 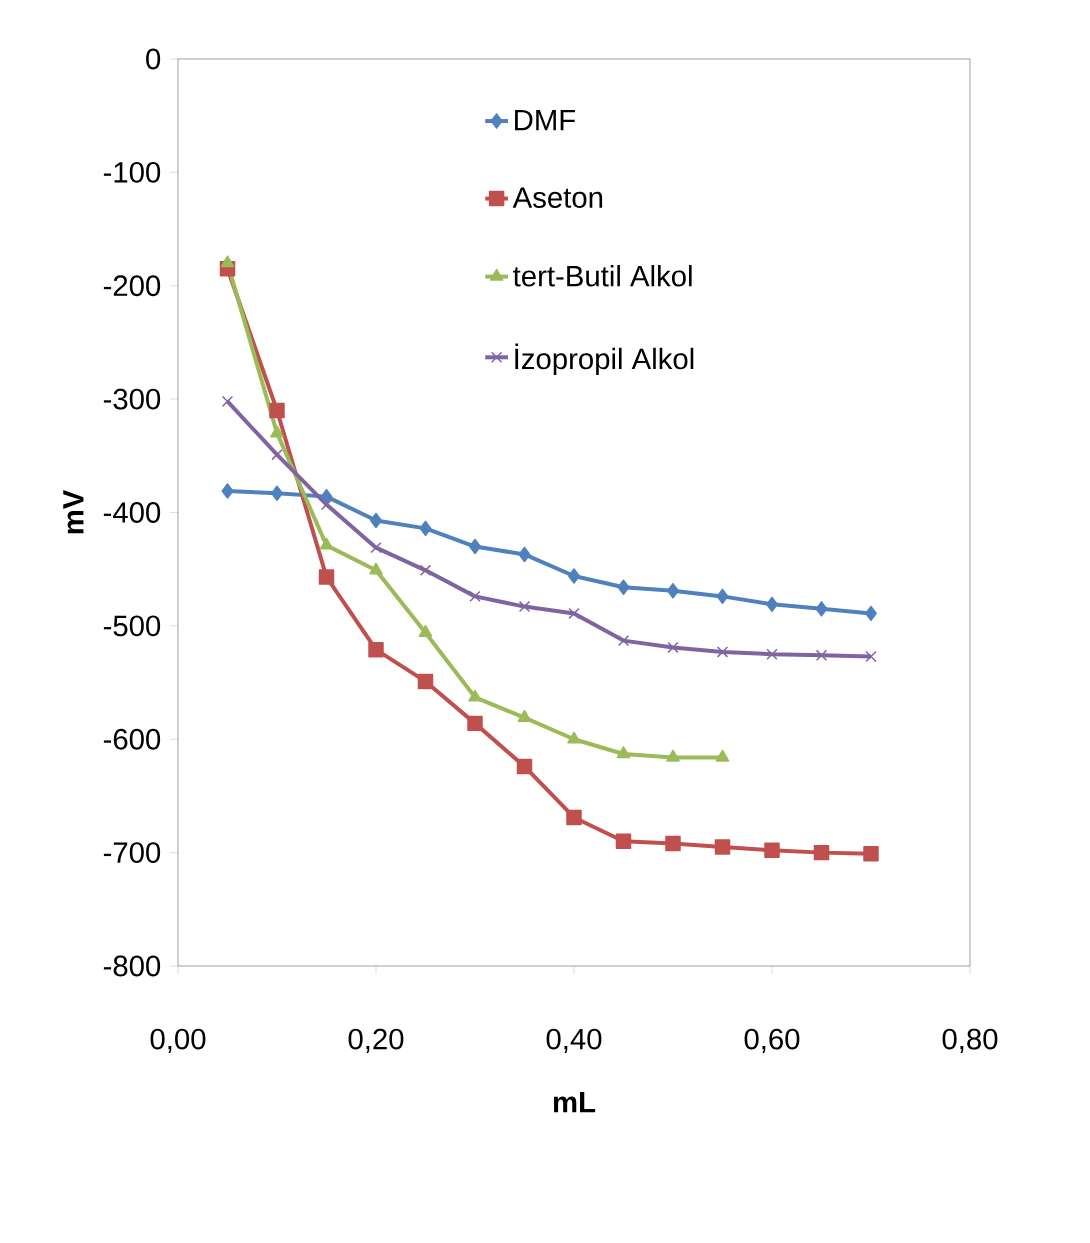 I want to click on y-tick-label: -200, so click(x=132, y=286).